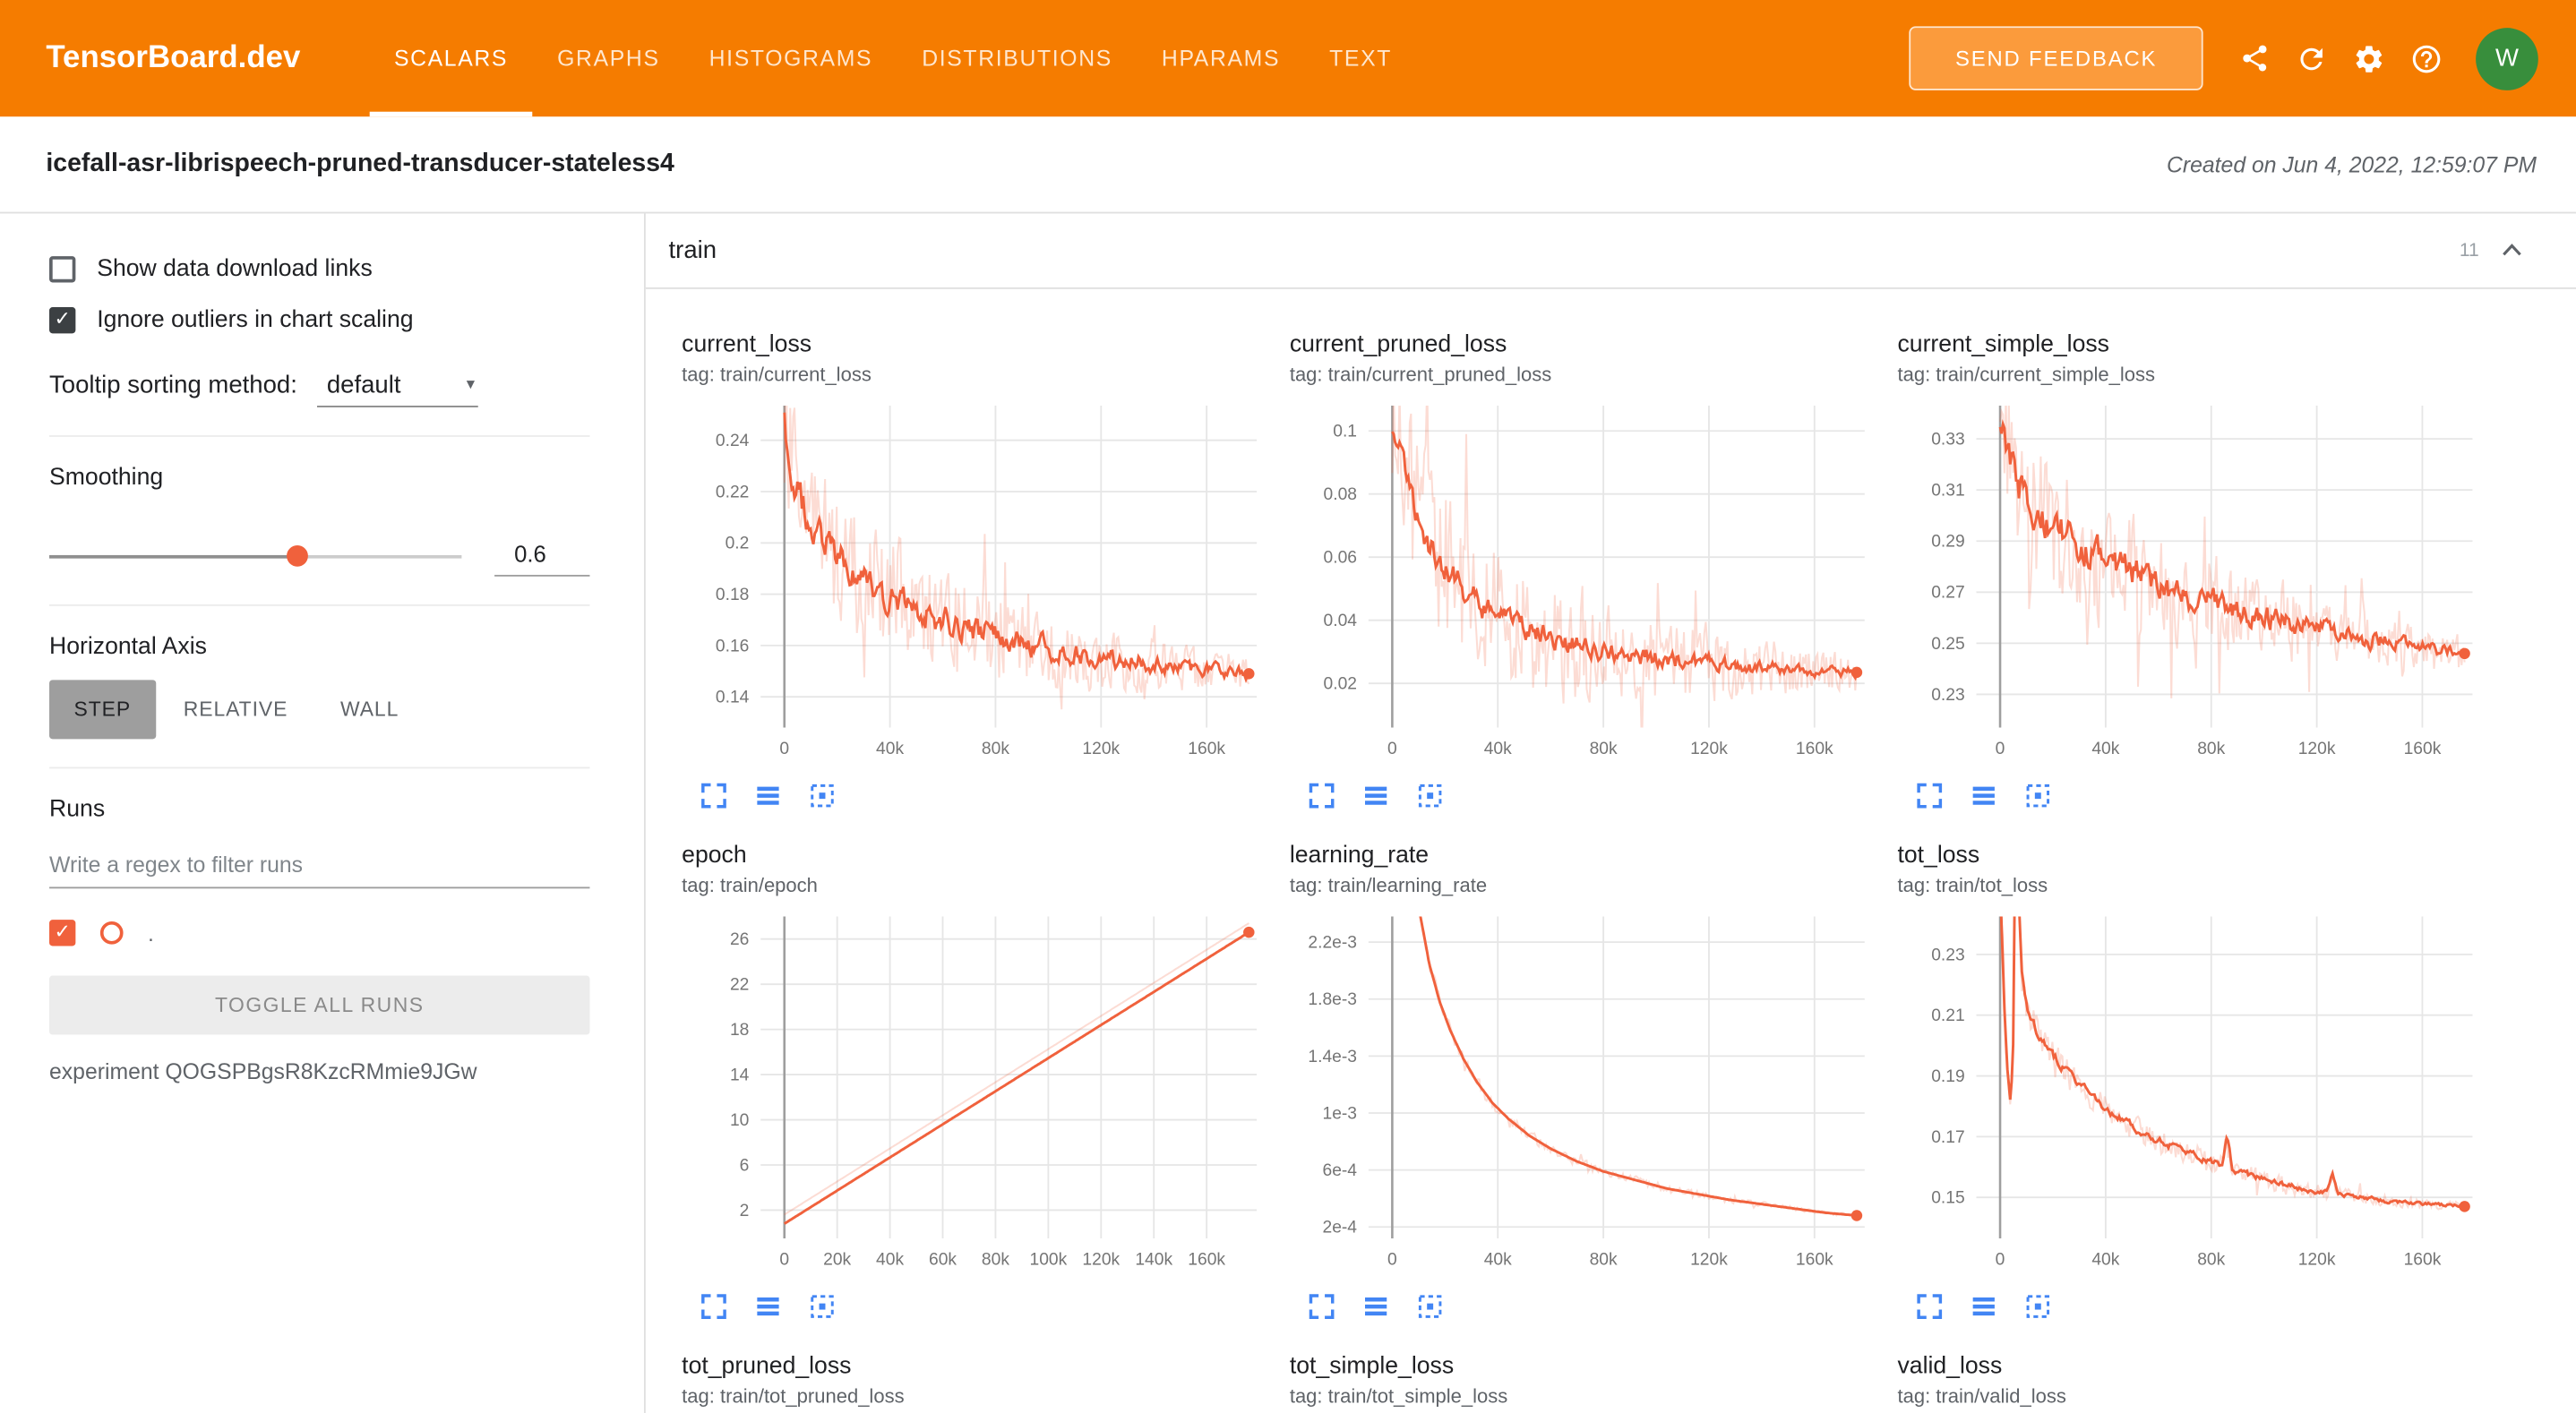  Describe the element at coordinates (1359, 855) in the screenshot. I see `chart-title: learning_rate` at that location.